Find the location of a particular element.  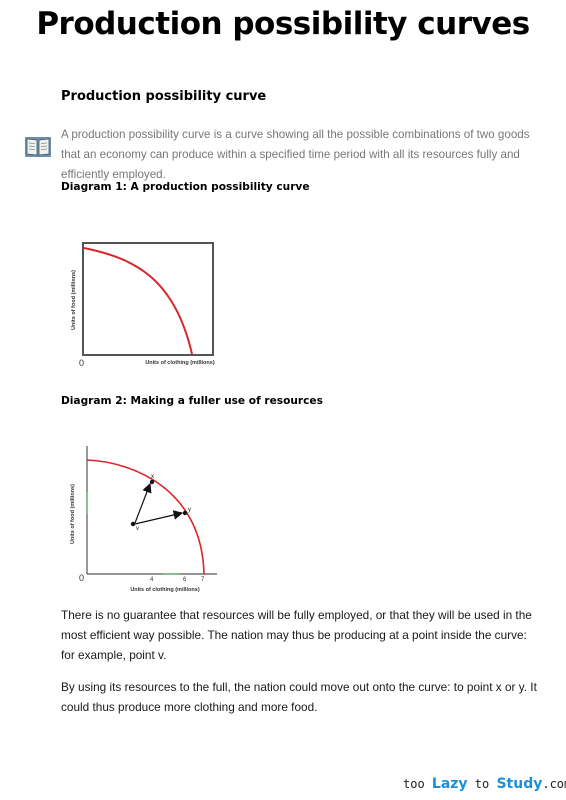

chart1-origin-label: 0 is located at coordinates (81, 363).